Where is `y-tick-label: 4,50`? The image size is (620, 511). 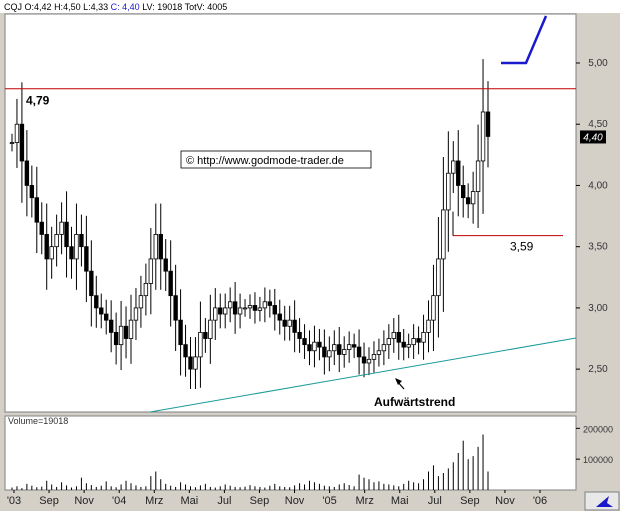
y-tick-label: 4,50 is located at coordinates (598, 124).